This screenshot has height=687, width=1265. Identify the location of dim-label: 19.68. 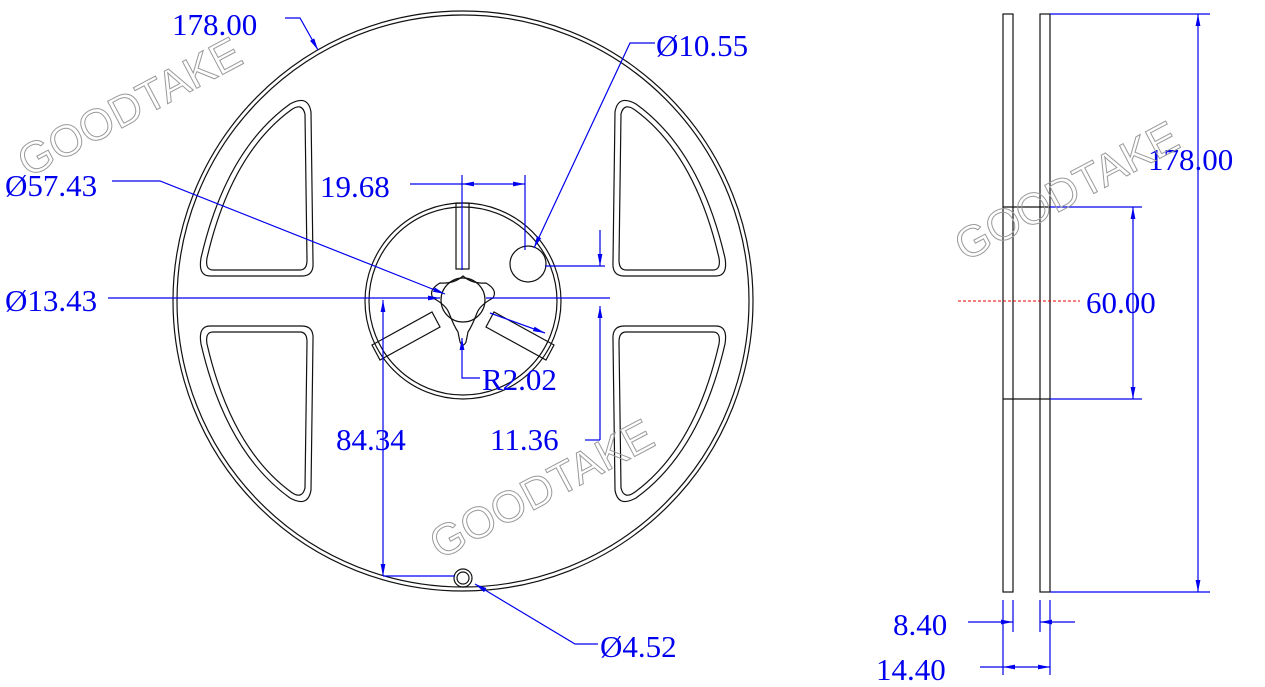
(355, 186).